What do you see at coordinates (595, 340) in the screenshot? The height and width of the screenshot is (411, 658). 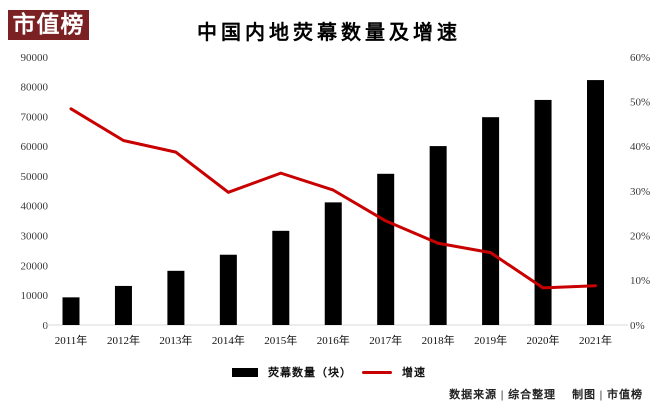 I see `x-axis-year-label: 2021年` at bounding box center [595, 340].